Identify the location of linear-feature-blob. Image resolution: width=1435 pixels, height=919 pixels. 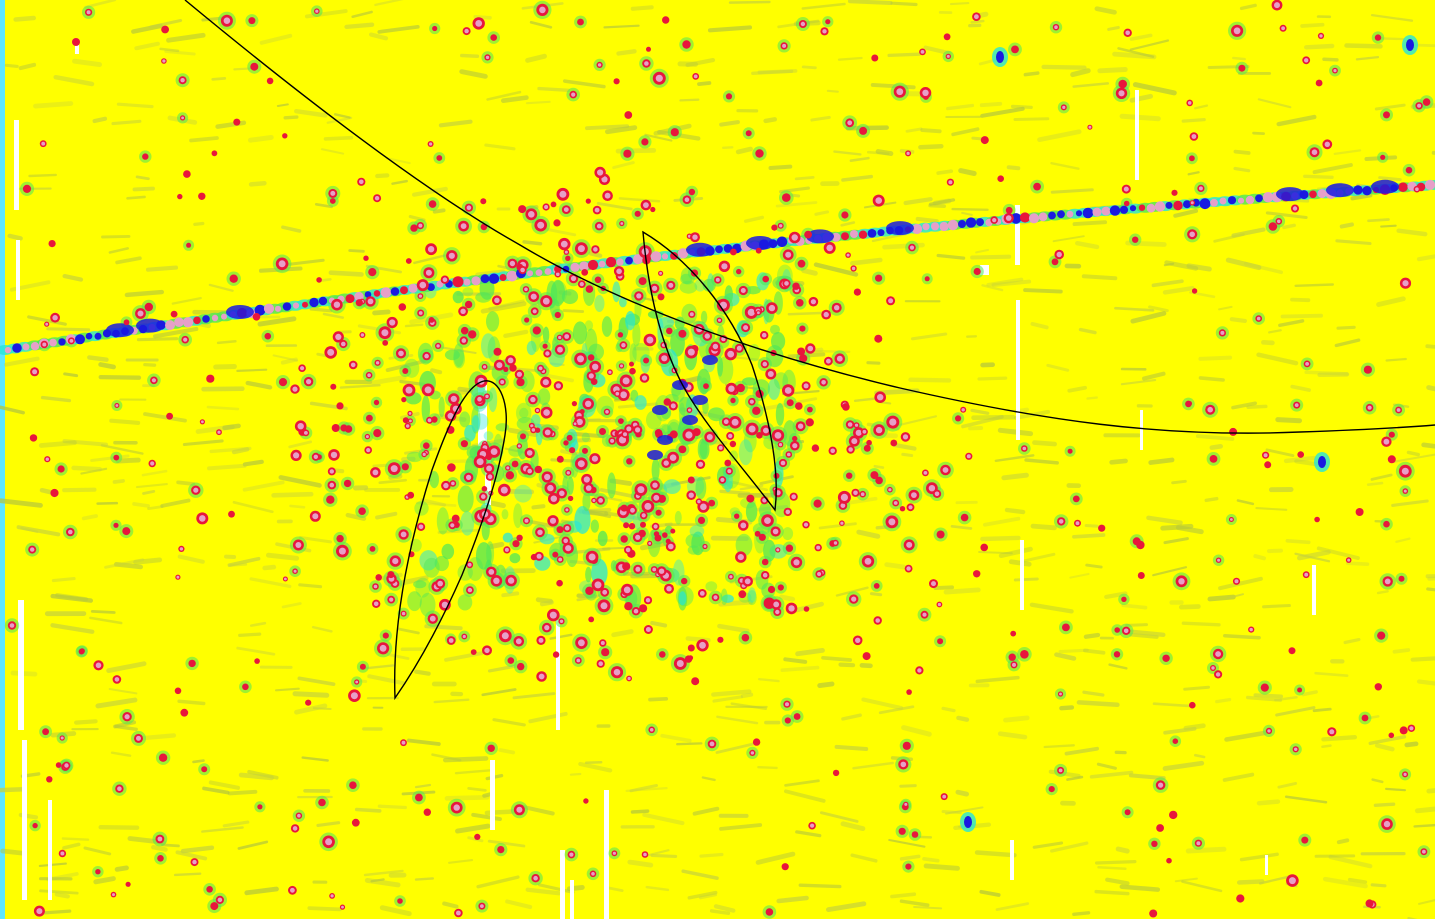
(1290, 194).